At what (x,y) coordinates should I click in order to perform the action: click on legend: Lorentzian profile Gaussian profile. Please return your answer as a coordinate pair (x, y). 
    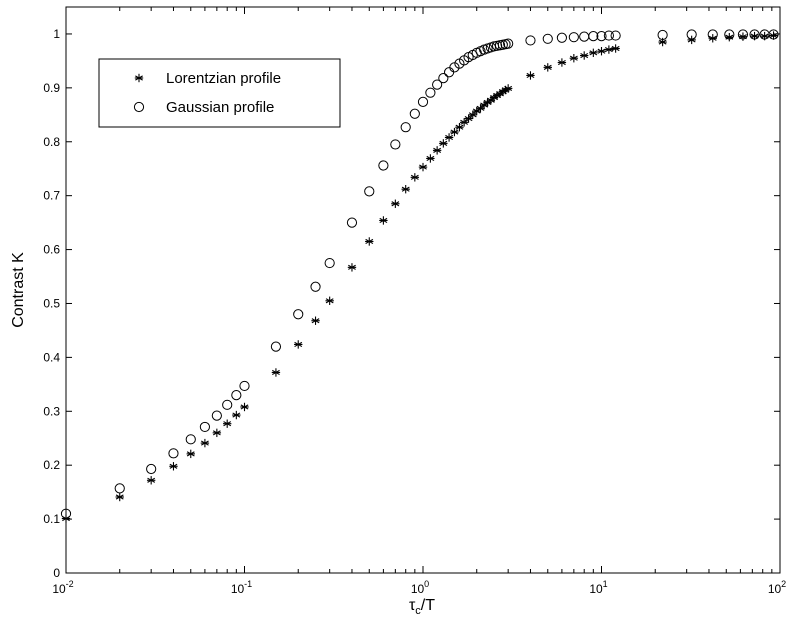
    Looking at the image, I should click on (219, 93).